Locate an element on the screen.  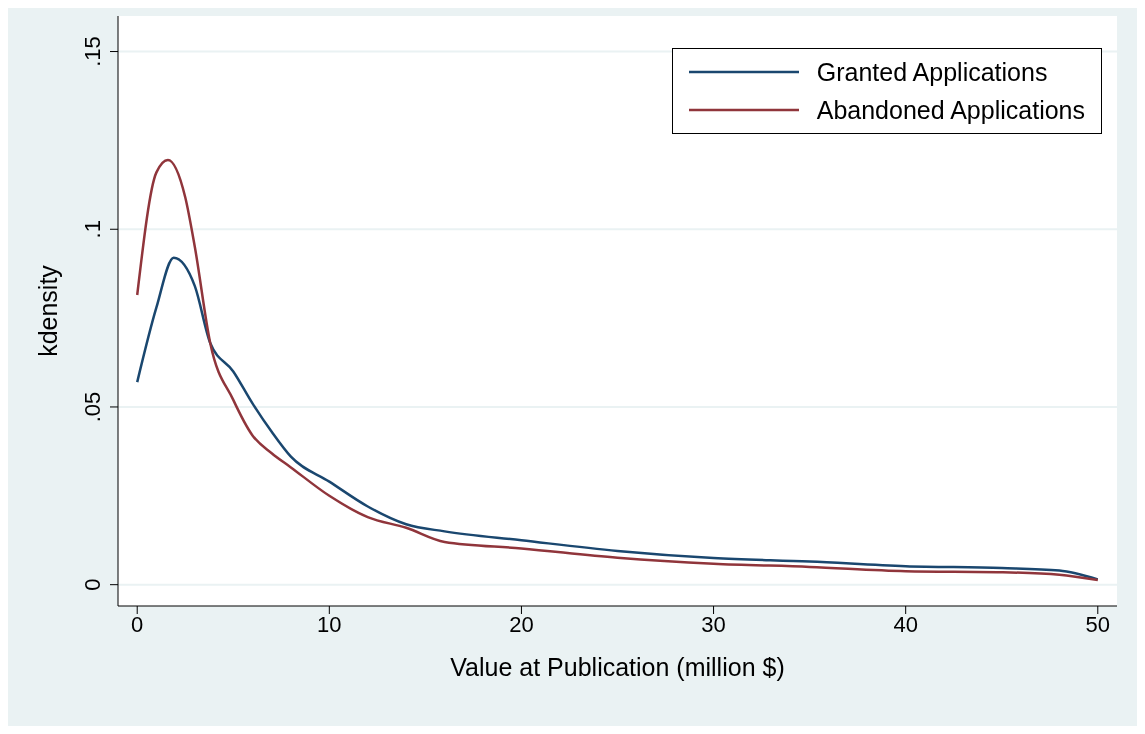
y-tick-label: .1 is located at coordinates (92, 229).